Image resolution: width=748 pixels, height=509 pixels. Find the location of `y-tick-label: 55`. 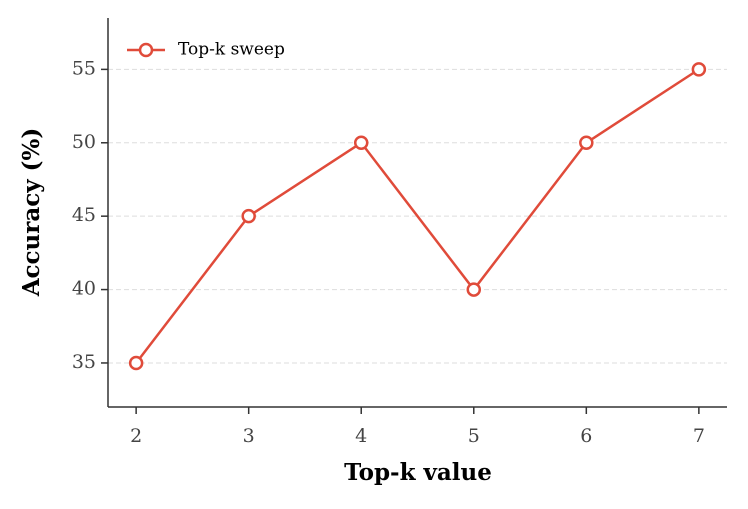

y-tick-label: 55 is located at coordinates (84, 68).